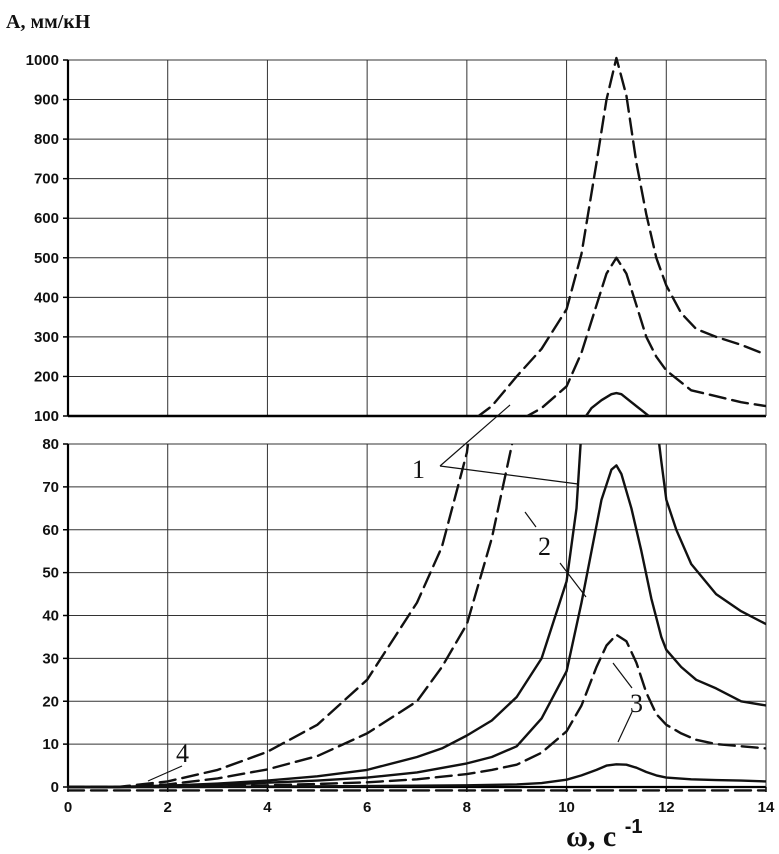  What do you see at coordinates (46, 218) in the screenshot?
I see `y-tick-label-upper: 600` at bounding box center [46, 218].